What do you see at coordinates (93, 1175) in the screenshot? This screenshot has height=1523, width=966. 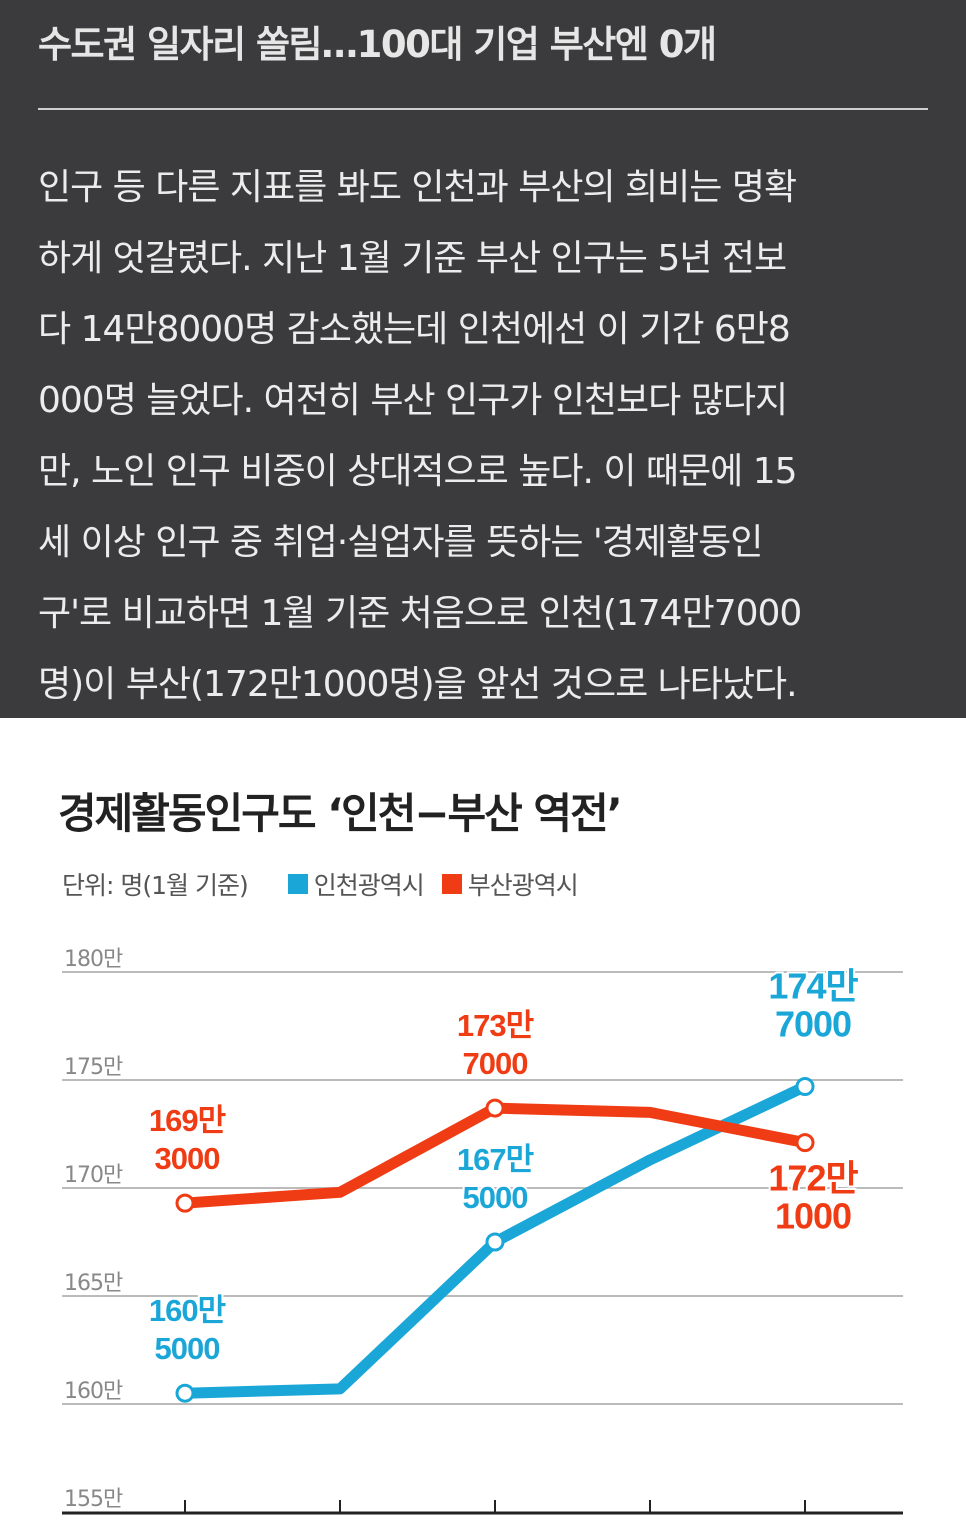 I see `y-tick-label: 170만` at bounding box center [93, 1175].